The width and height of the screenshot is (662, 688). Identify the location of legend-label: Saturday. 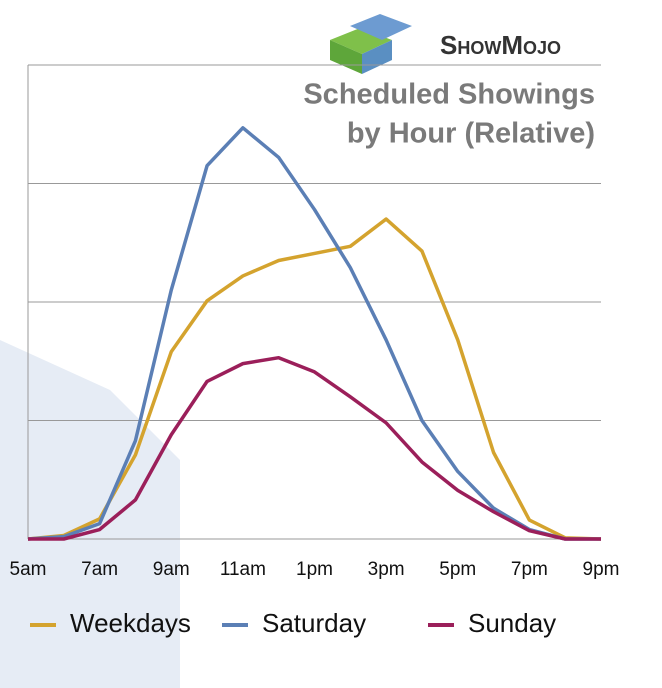
(314, 623).